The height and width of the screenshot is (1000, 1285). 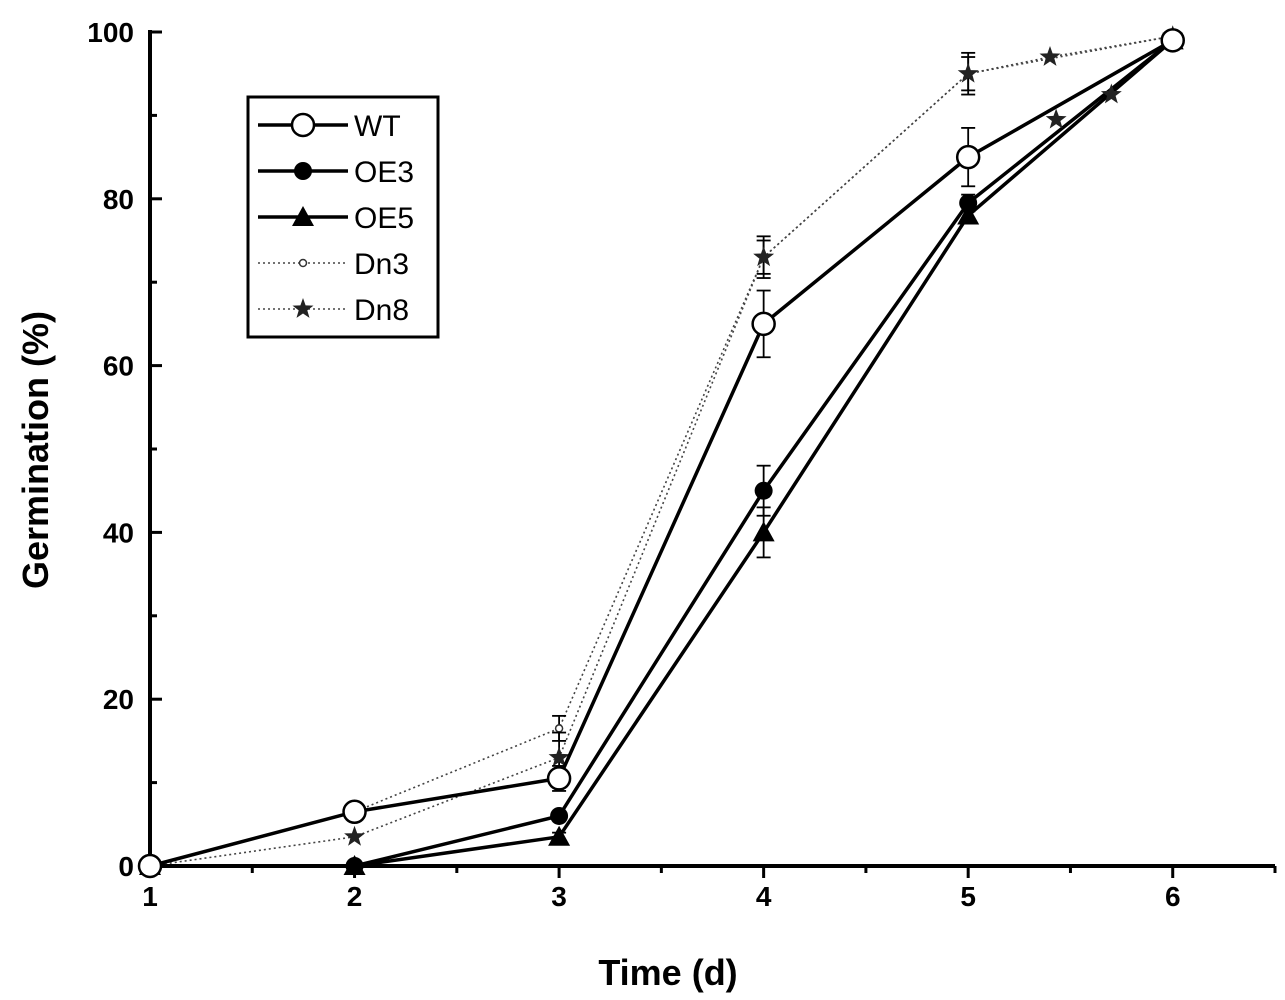 What do you see at coordinates (764, 896) in the screenshot?
I see `x-tick-label: 4` at bounding box center [764, 896].